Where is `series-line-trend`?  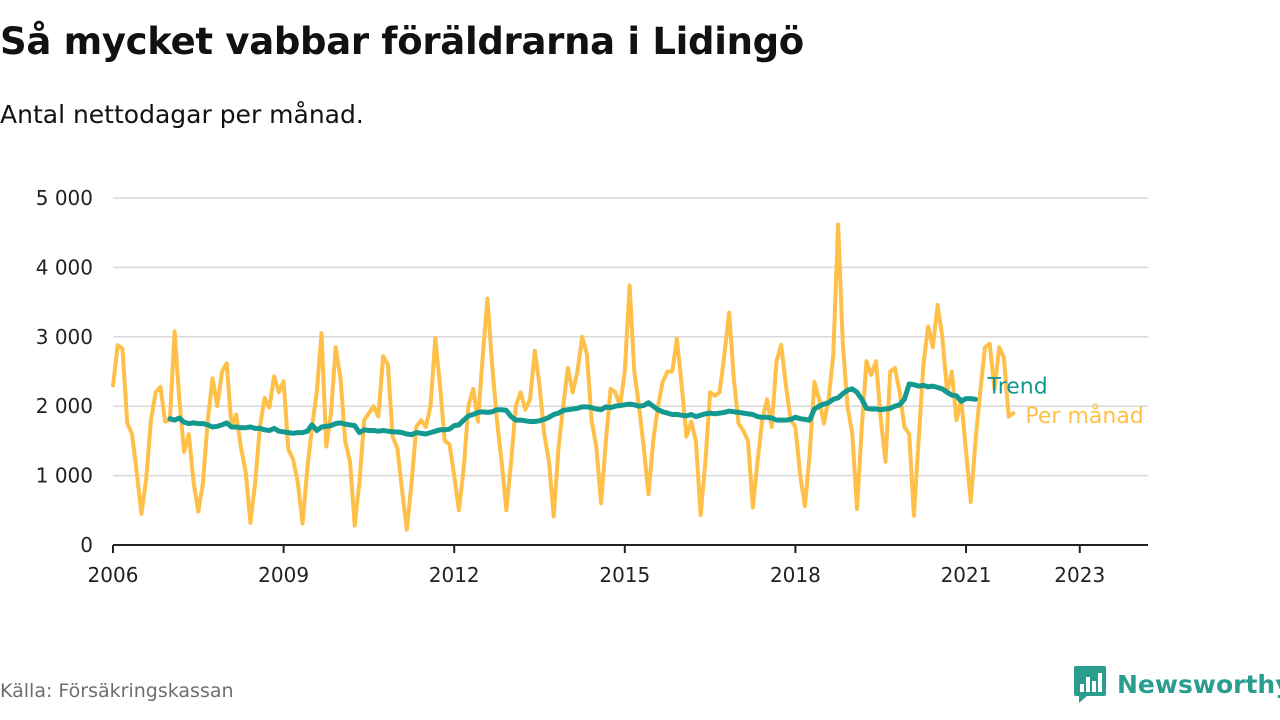
series-line-trend is located at coordinates (572, 409).